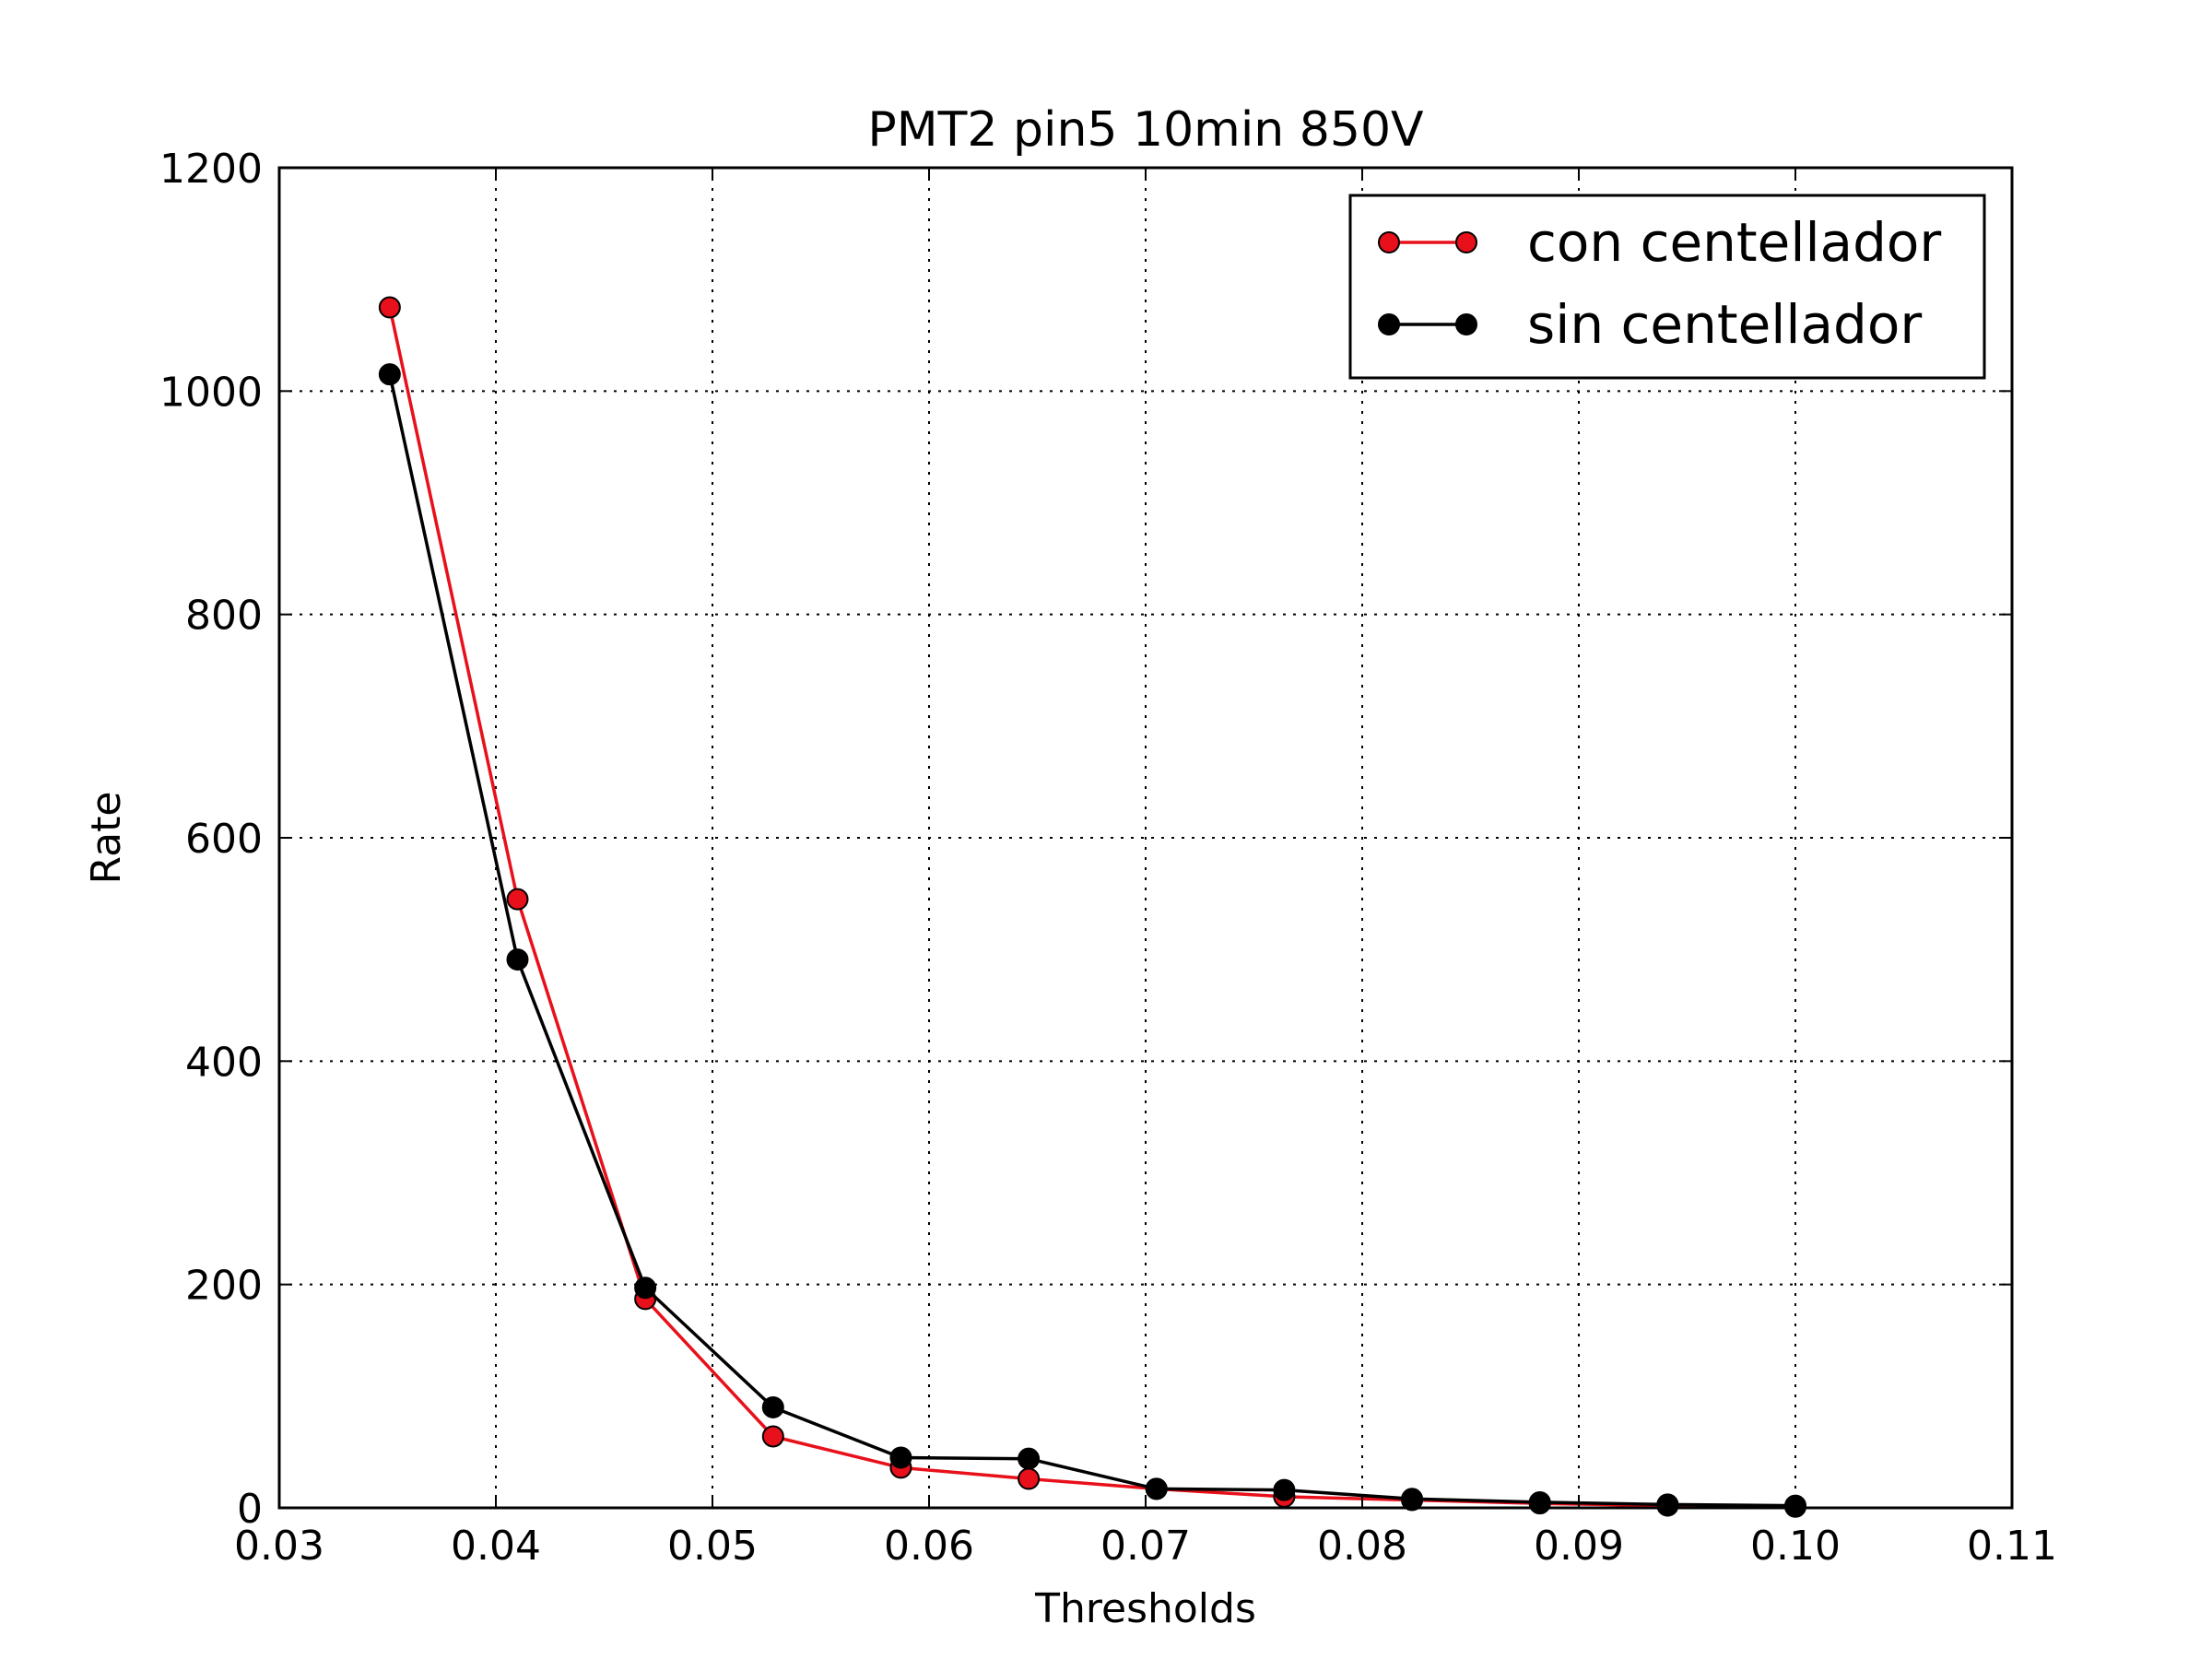 This screenshot has width=2212, height=1659. What do you see at coordinates (106, 838) in the screenshot?
I see `y-axis-label: Rate` at bounding box center [106, 838].